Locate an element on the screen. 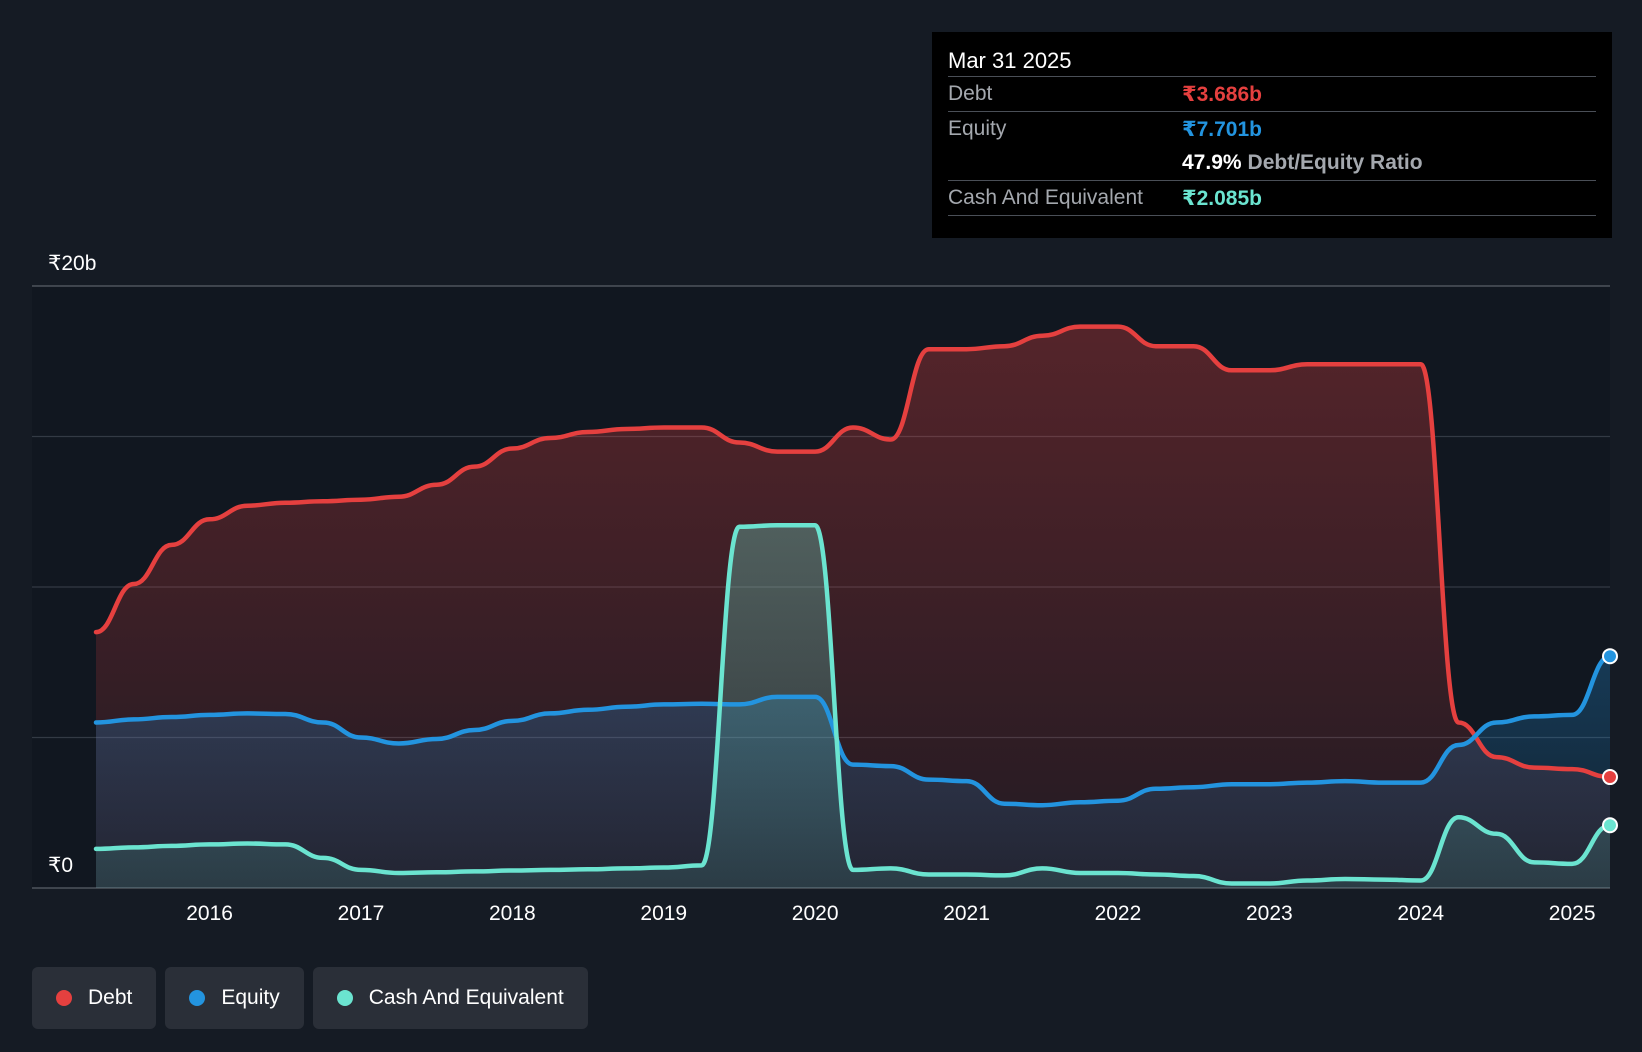 This screenshot has height=1052, width=1642. tooltip-date: Mar 31 2025 is located at coordinates (1010, 60).